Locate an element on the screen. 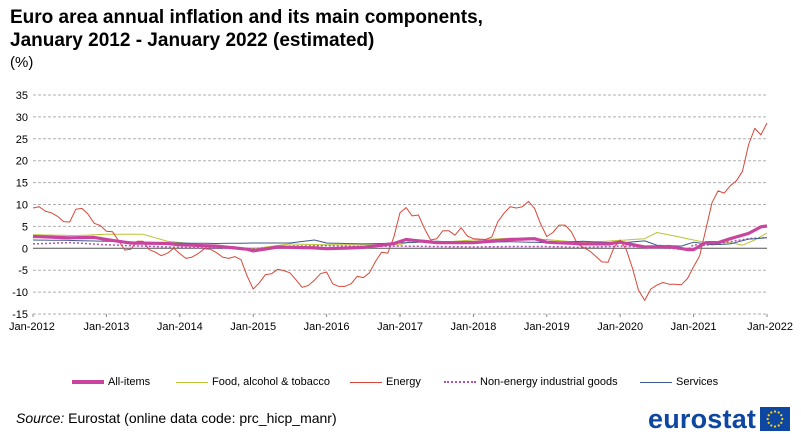 The height and width of the screenshot is (440, 801). legend-item-food: Food, alcohol & tobacco is located at coordinates (253, 382).